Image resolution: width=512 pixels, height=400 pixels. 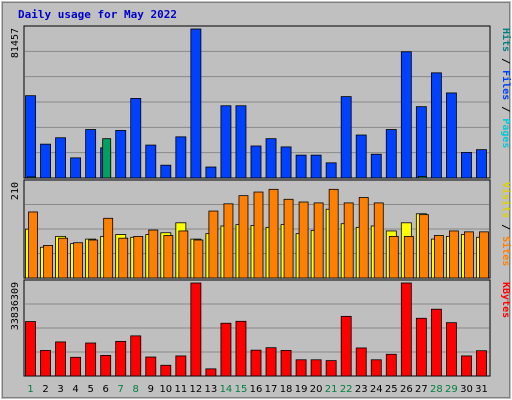 I want to click on x-tick-label: 7, so click(x=121, y=389).